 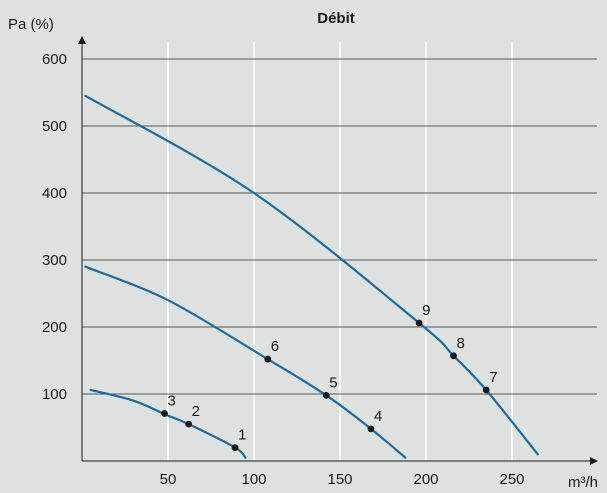 What do you see at coordinates (511, 479) in the screenshot?
I see `x-tick-label: 250` at bounding box center [511, 479].